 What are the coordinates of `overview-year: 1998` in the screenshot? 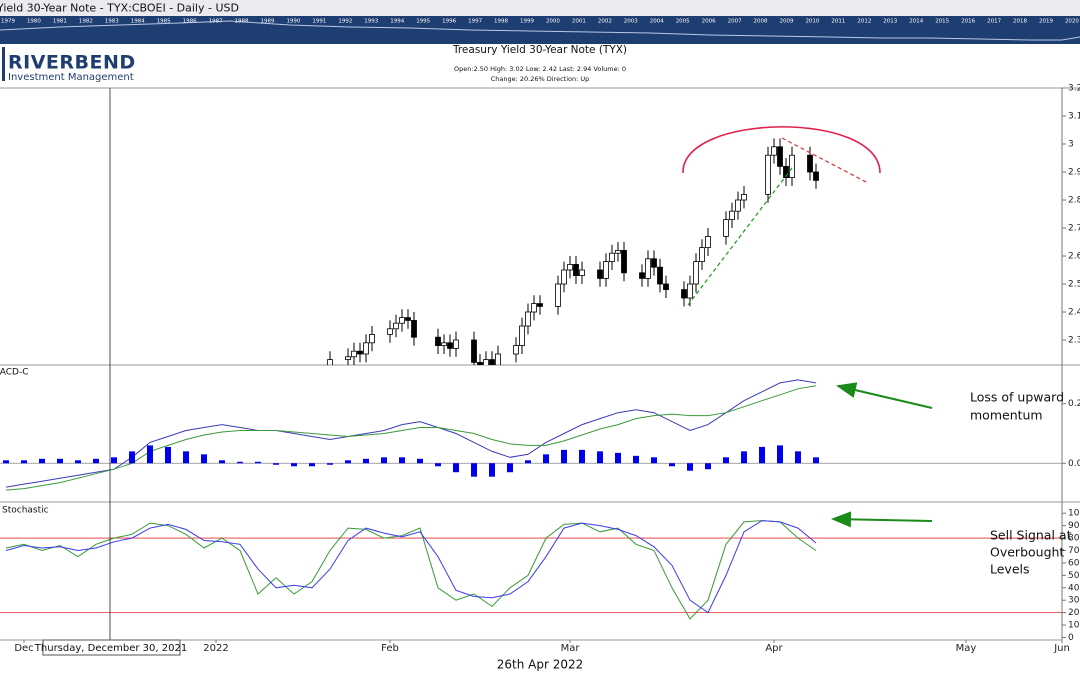 It's located at (501, 22).